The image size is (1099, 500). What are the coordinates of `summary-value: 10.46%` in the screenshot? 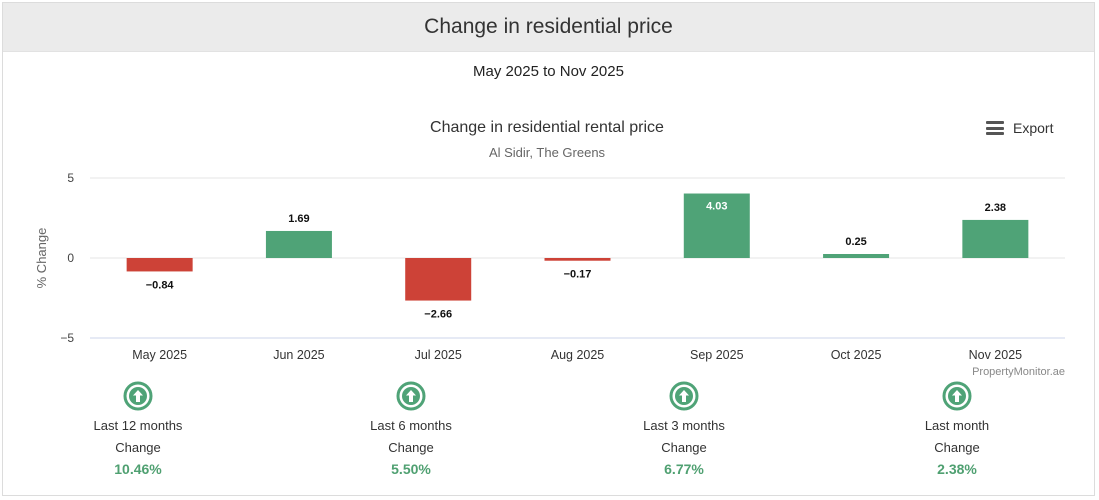 It's located at (138, 469).